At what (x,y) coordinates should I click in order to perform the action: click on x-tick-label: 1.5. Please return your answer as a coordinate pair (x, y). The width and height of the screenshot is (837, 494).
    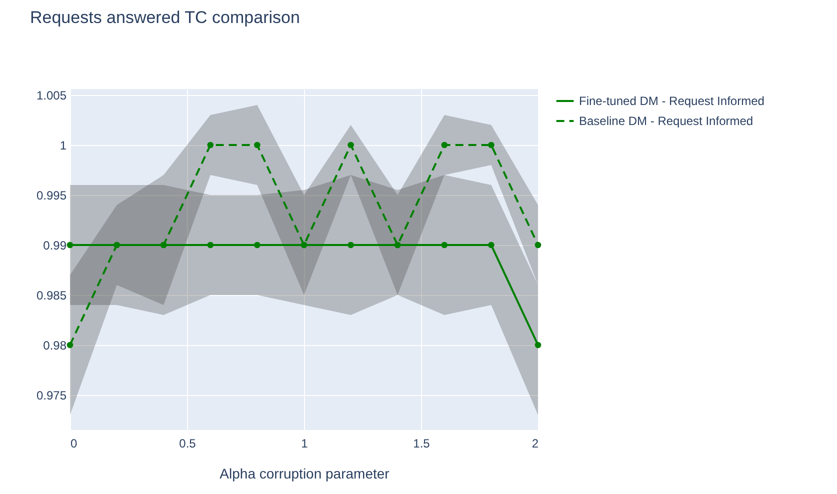
    Looking at the image, I should click on (421, 443).